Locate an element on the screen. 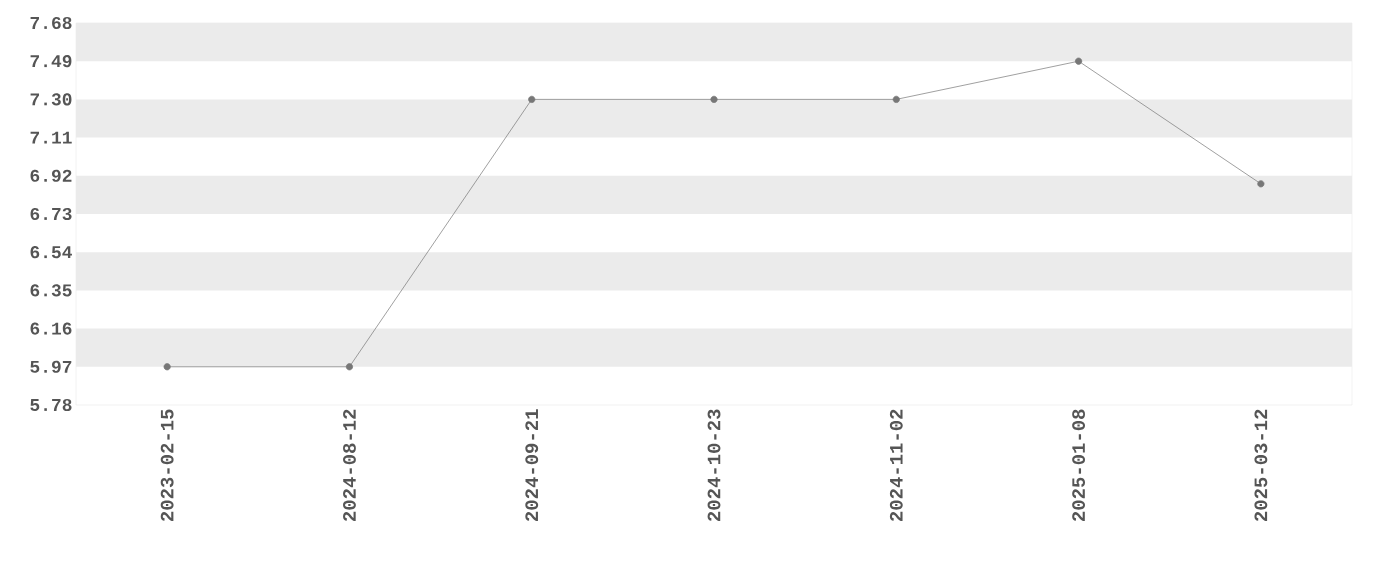 The image size is (1380, 580). y-tick-label: 5.78 is located at coordinates (51, 405).